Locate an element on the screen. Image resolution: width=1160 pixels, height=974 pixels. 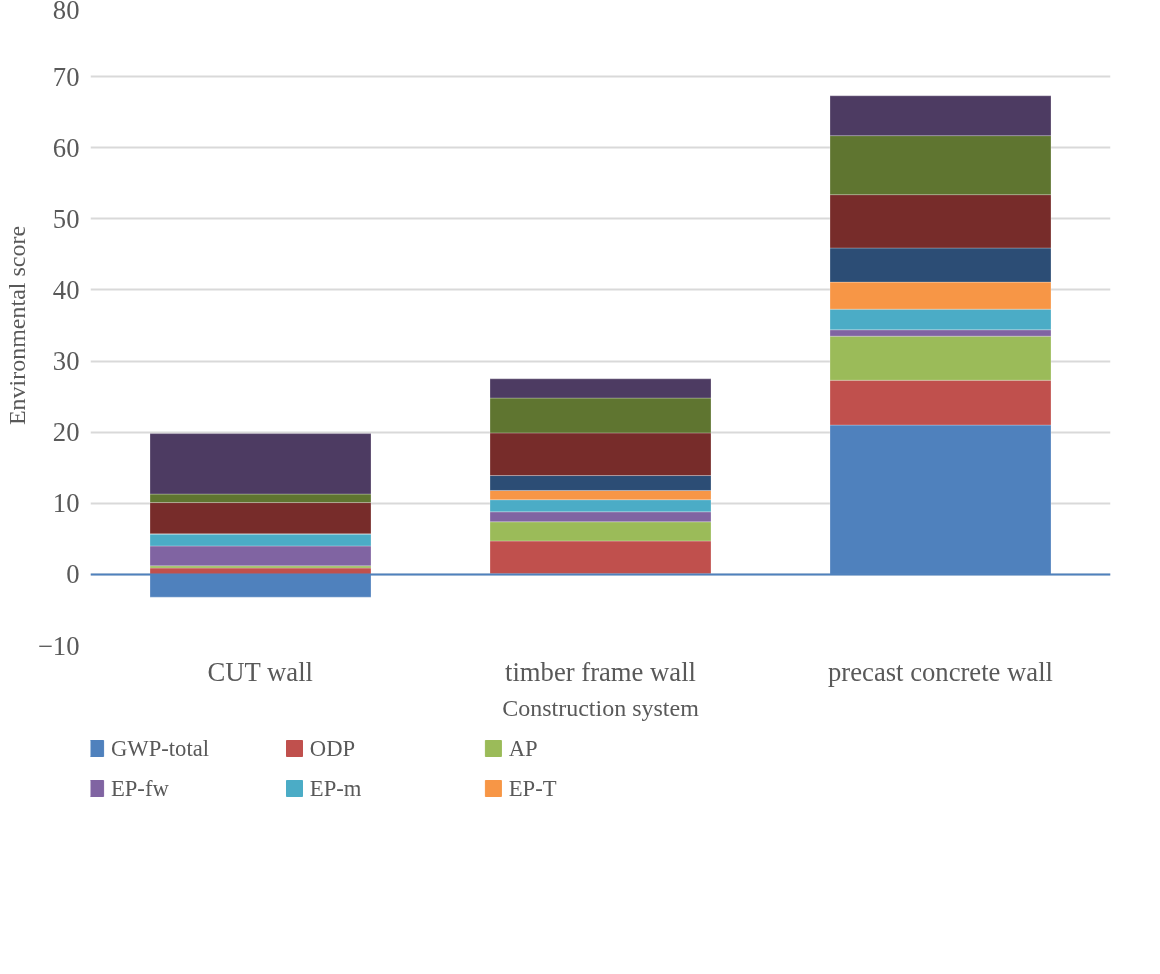
legend-label: GWP-total is located at coordinates (160, 748).